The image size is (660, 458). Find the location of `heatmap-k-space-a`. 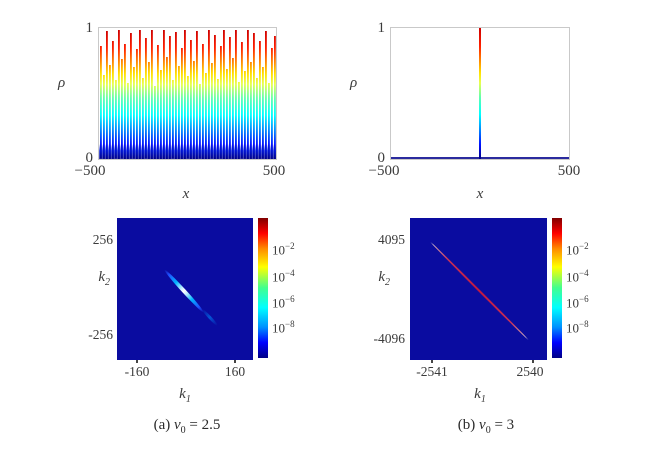

heatmap-k-space-a is located at coordinates (185, 289).